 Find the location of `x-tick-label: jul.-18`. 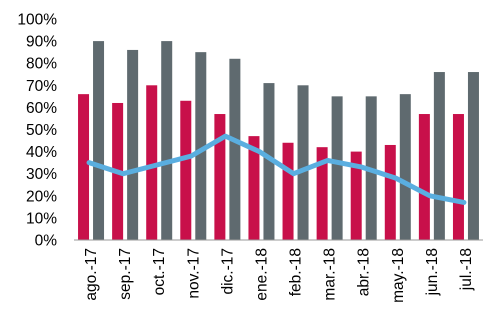

x-tick-label: jul.-18 is located at coordinates (466, 269).